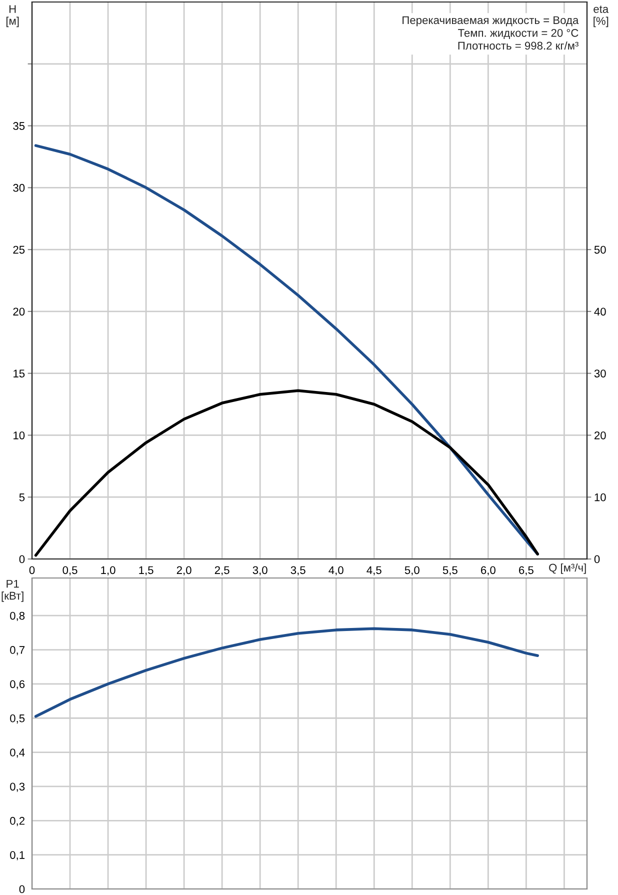  What do you see at coordinates (19, 312) in the screenshot?
I see `y-tick-label: 20` at bounding box center [19, 312].